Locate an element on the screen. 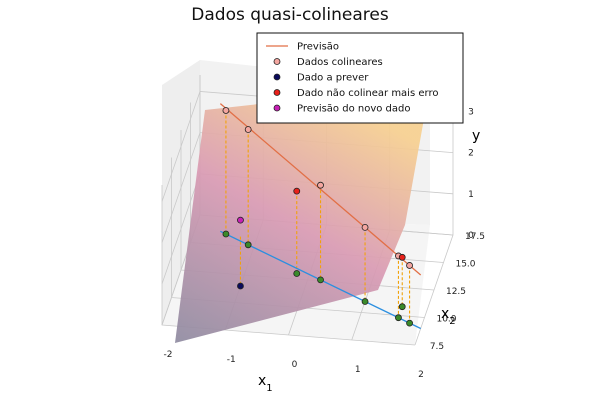  x1-tick-label: -1 is located at coordinates (231, 360).